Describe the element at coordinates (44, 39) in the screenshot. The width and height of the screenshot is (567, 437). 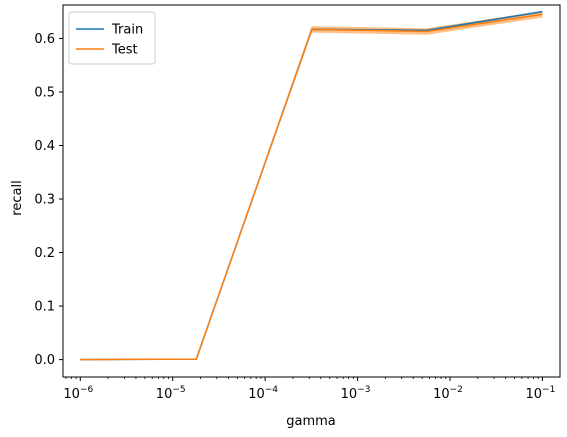
I see `y-tick-label: 0.6` at that location.